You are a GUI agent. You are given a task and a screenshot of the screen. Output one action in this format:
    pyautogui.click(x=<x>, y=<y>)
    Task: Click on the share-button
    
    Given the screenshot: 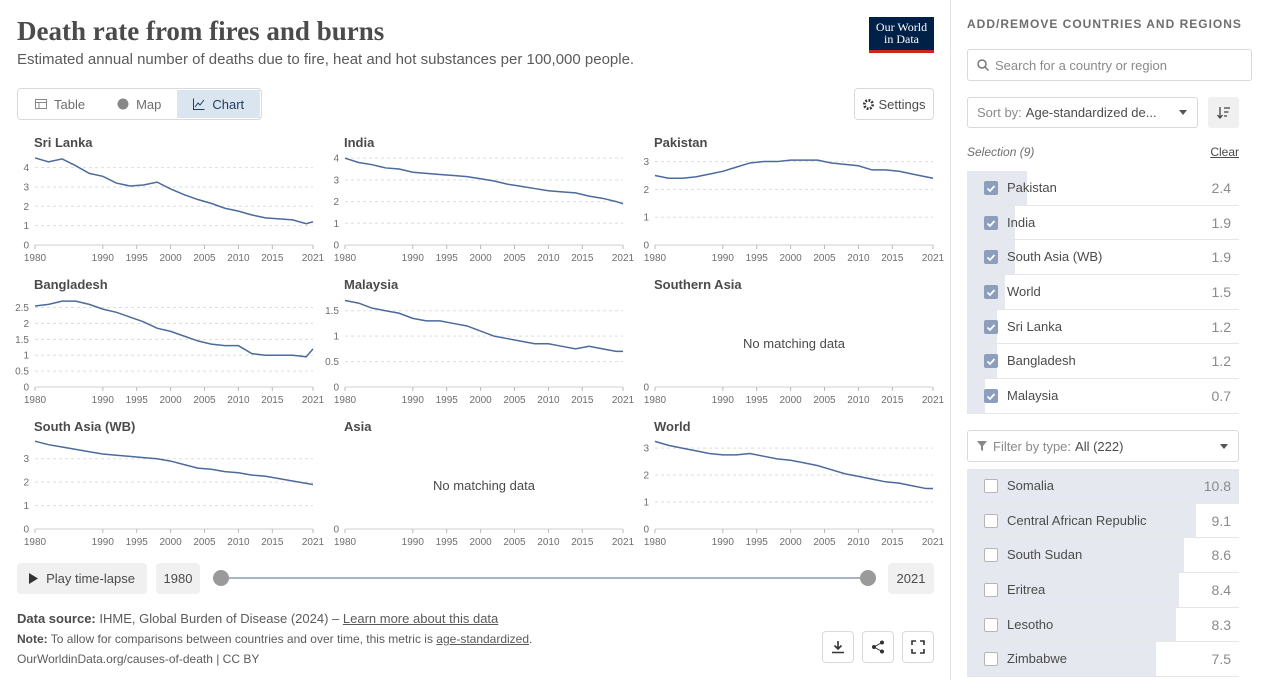 What is the action you would take?
    pyautogui.click(x=878, y=647)
    